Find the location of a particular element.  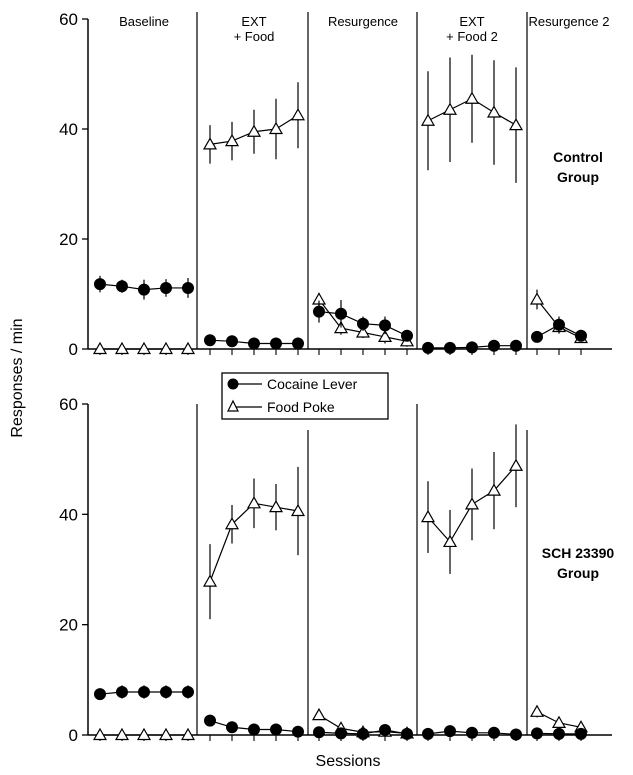

y-axis-label: Responses / min is located at coordinates (17, 377).